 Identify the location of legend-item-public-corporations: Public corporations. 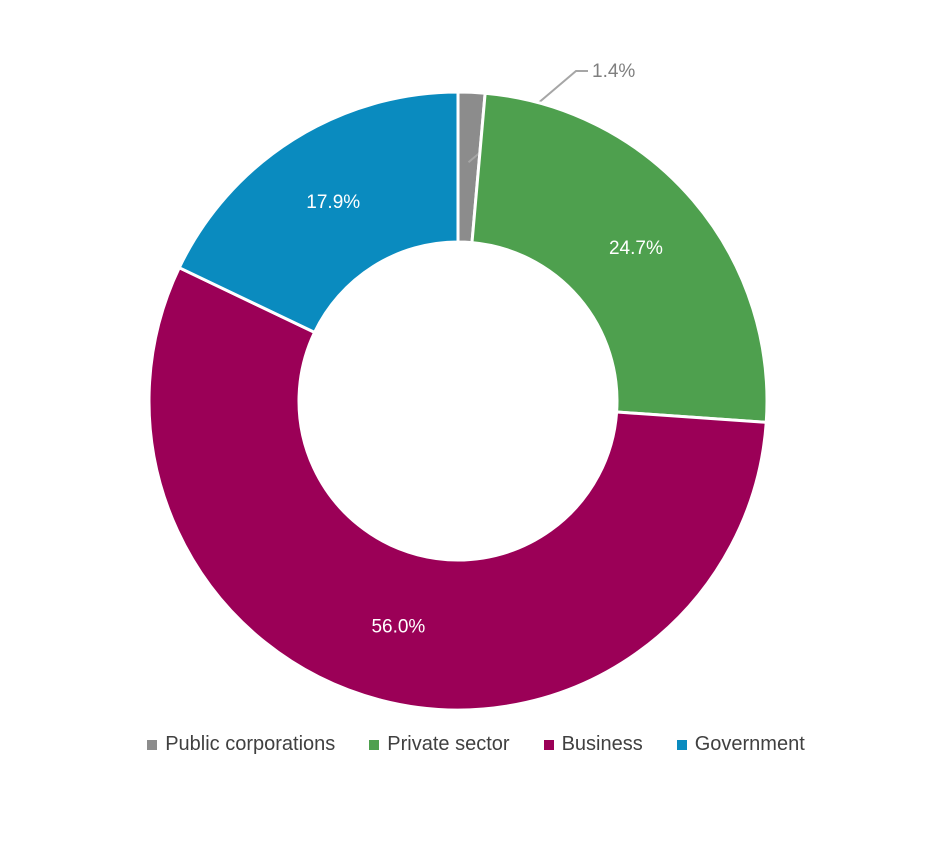
(241, 744).